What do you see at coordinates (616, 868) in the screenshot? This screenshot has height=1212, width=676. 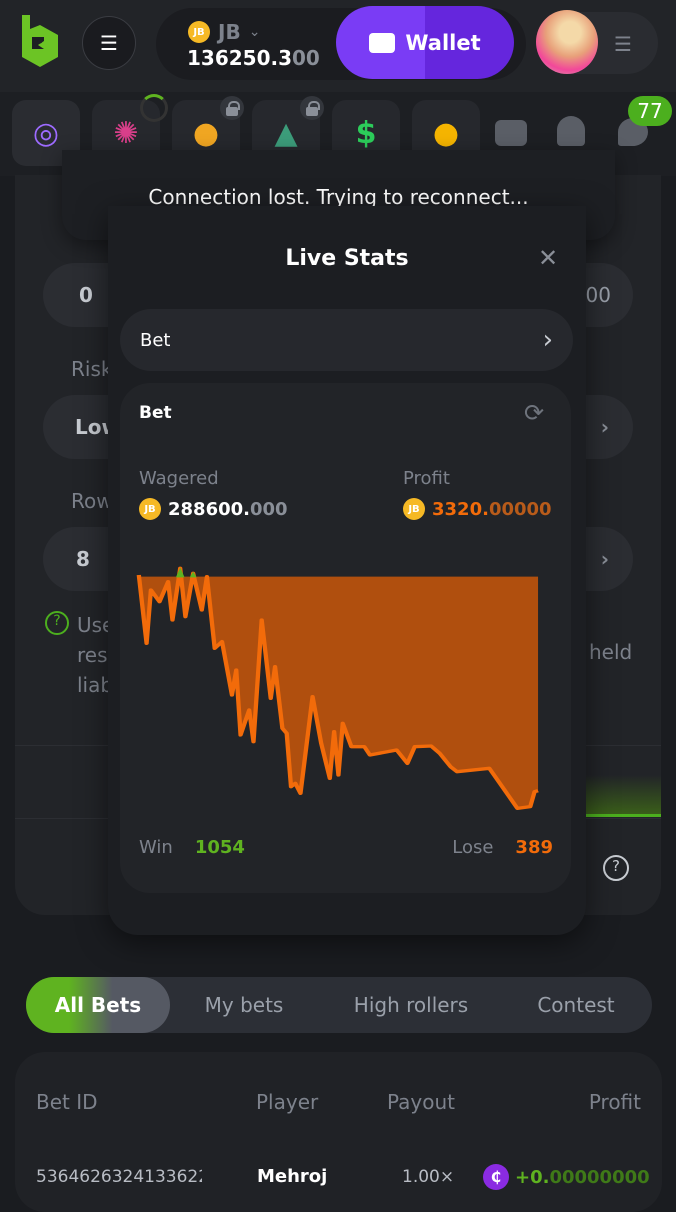 I see `question-icon: ?` at bounding box center [616, 868].